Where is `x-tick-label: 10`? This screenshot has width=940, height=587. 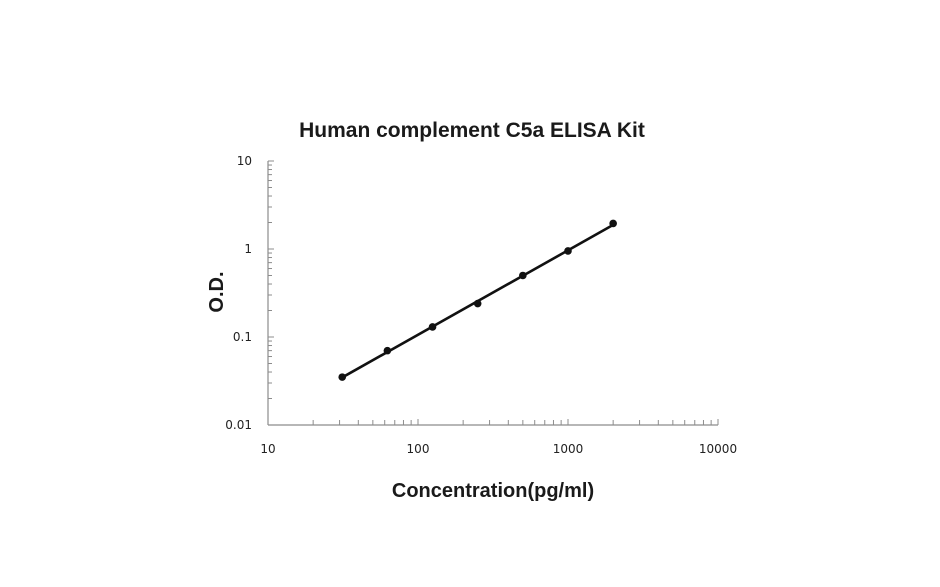
x-tick-label: 10 is located at coordinates (267, 449).